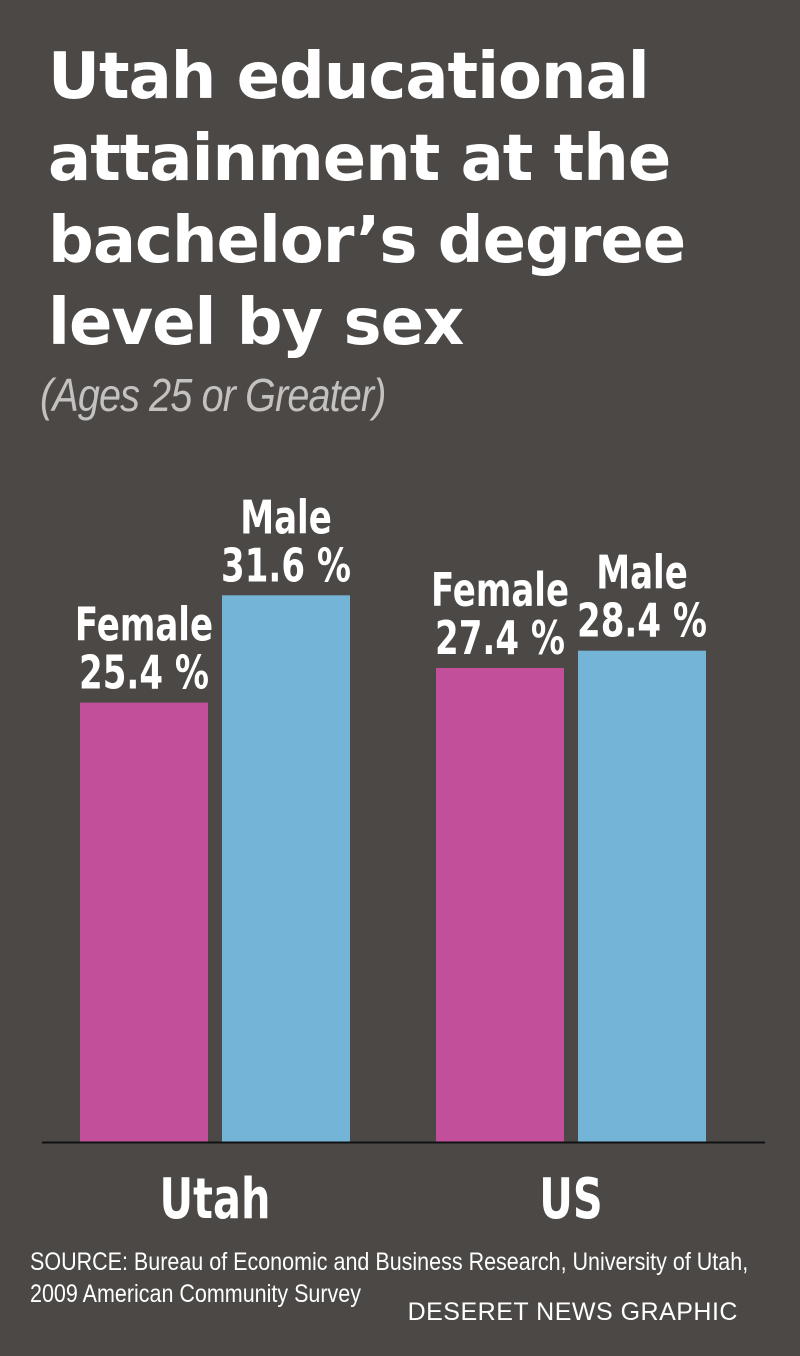 This screenshot has width=800, height=1356. What do you see at coordinates (213, 395) in the screenshot?
I see `chart-subtitle: (Ages 25 or Greater)` at bounding box center [213, 395].